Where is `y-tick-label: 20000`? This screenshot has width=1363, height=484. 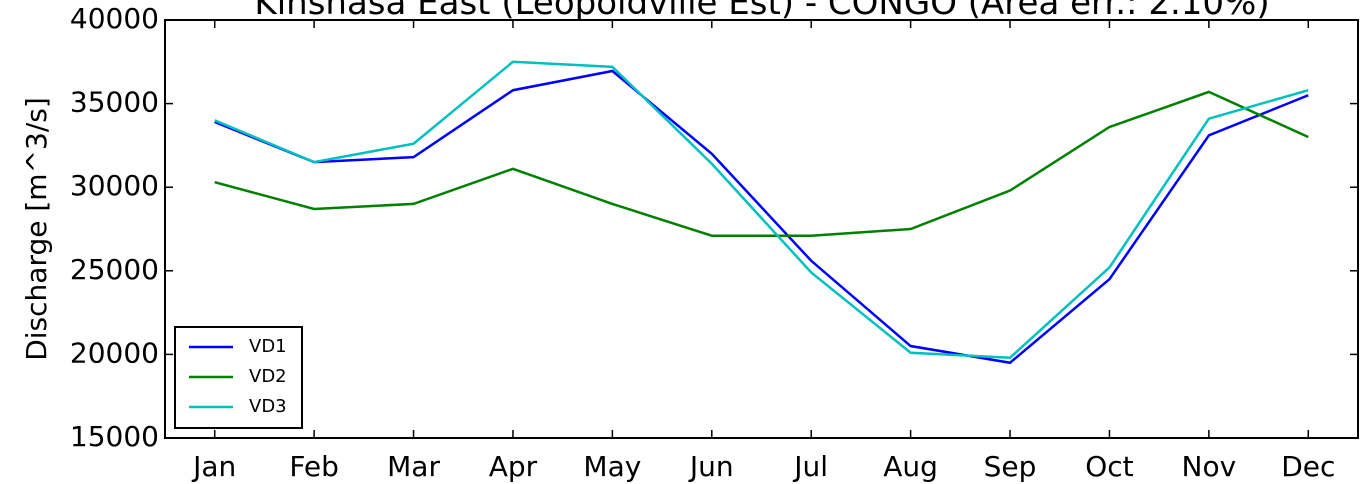 y-tick-label: 20000 is located at coordinates (114, 352).